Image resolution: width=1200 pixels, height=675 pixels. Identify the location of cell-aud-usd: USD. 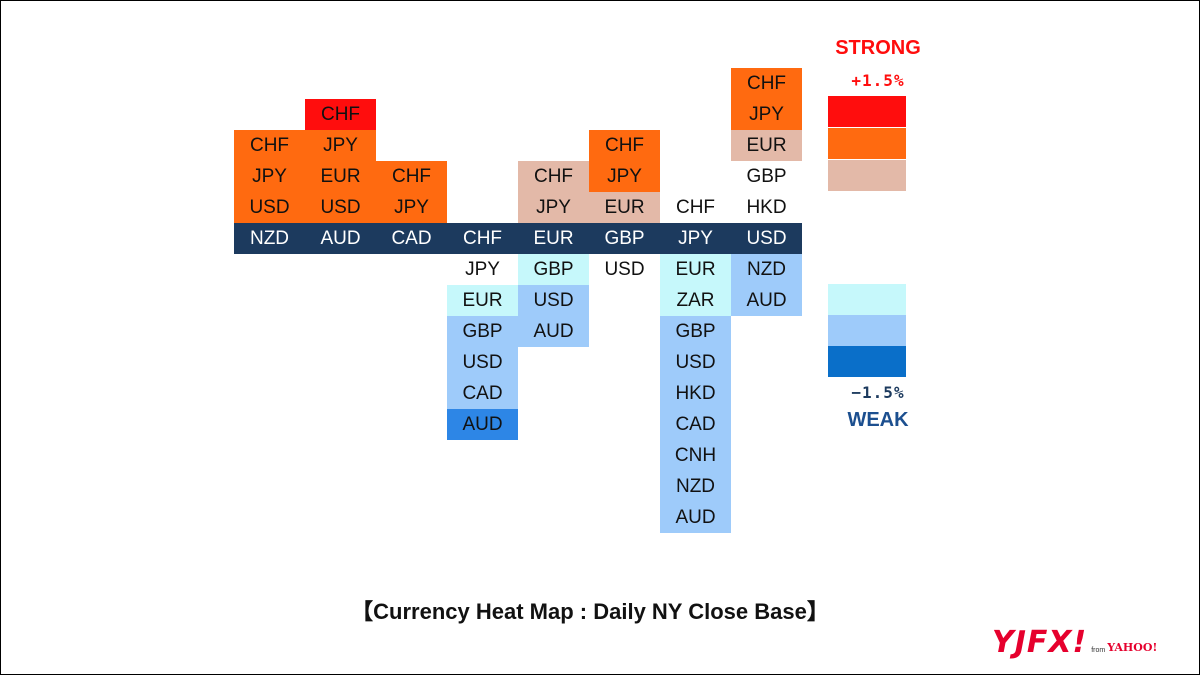
(340, 207).